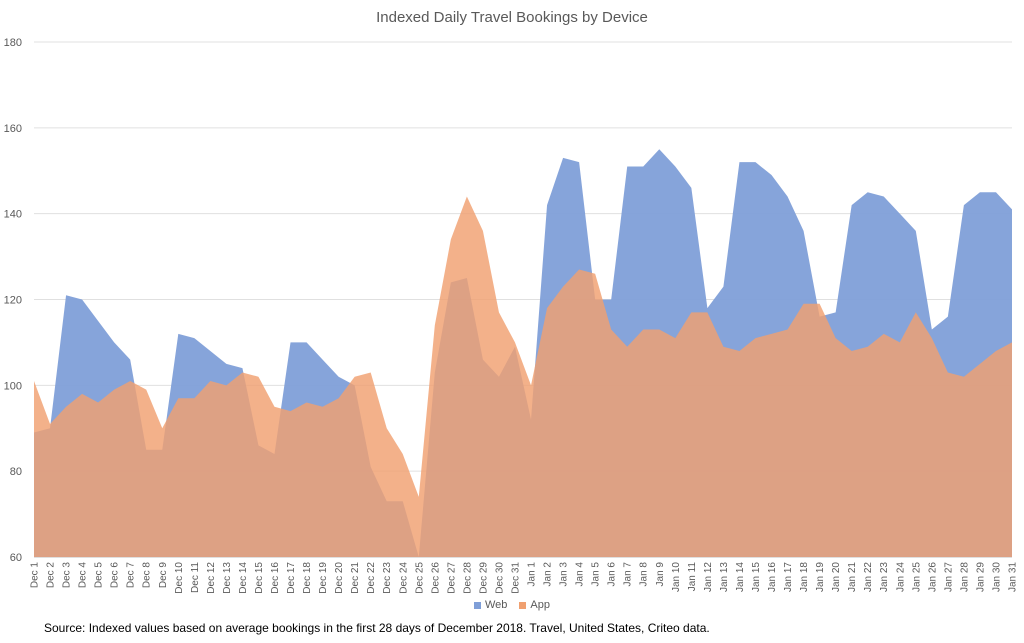 This screenshot has height=643, width=1024. Describe the element at coordinates (884, 577) in the screenshot. I see `x-tick-label: Jan 23` at that location.